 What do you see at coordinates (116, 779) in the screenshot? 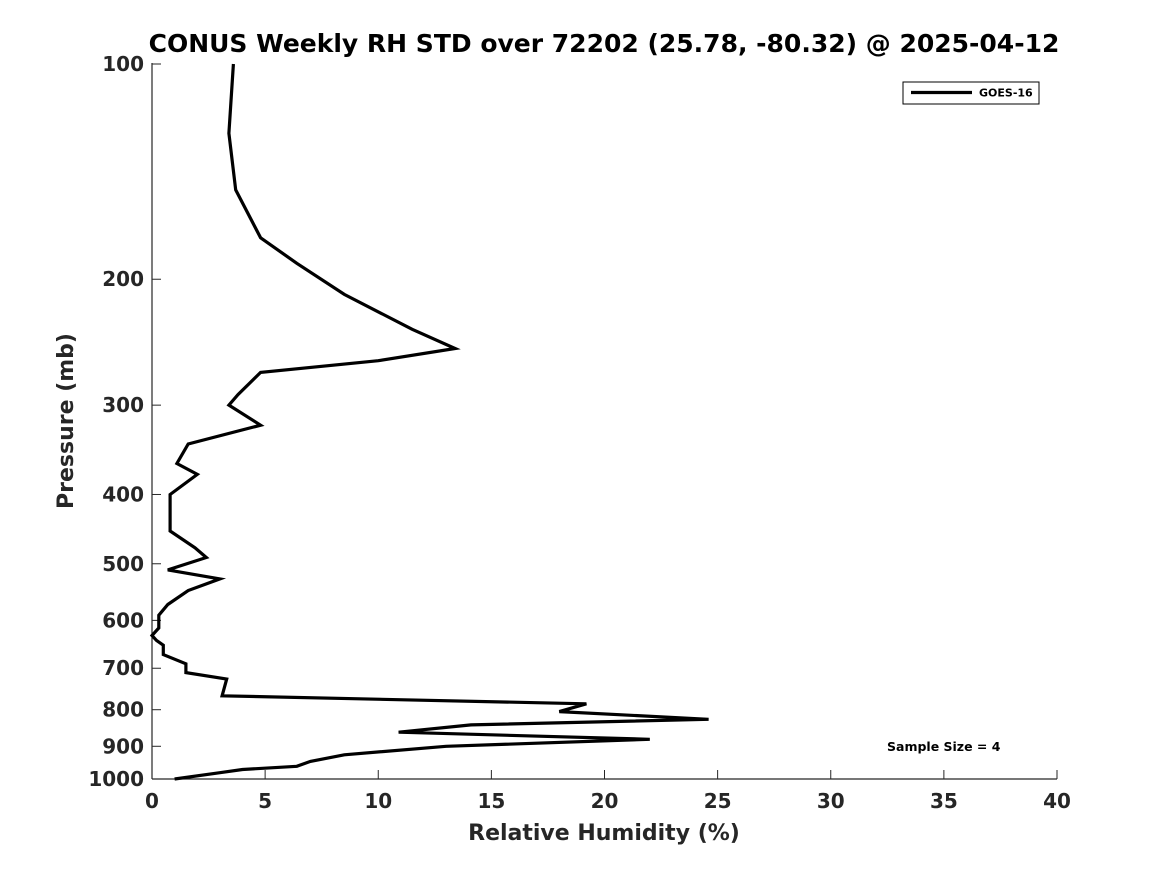
I see `y-tick-label: 1000` at bounding box center [116, 779].